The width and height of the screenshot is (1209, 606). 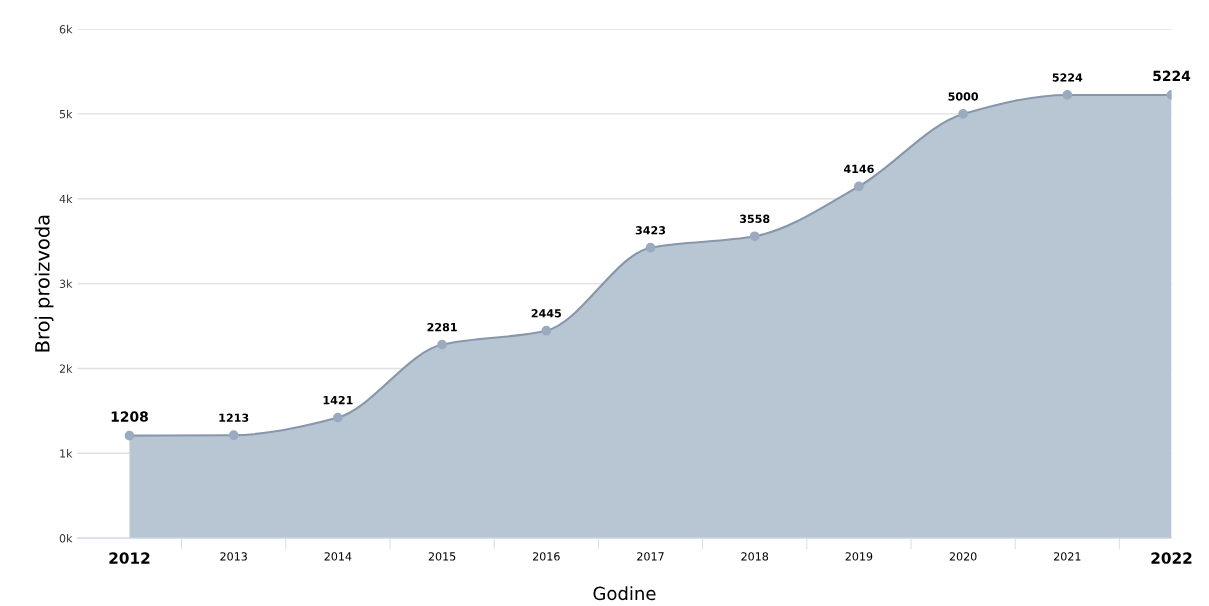 What do you see at coordinates (66, 198) in the screenshot?
I see `y-tick-label: 4k` at bounding box center [66, 198].